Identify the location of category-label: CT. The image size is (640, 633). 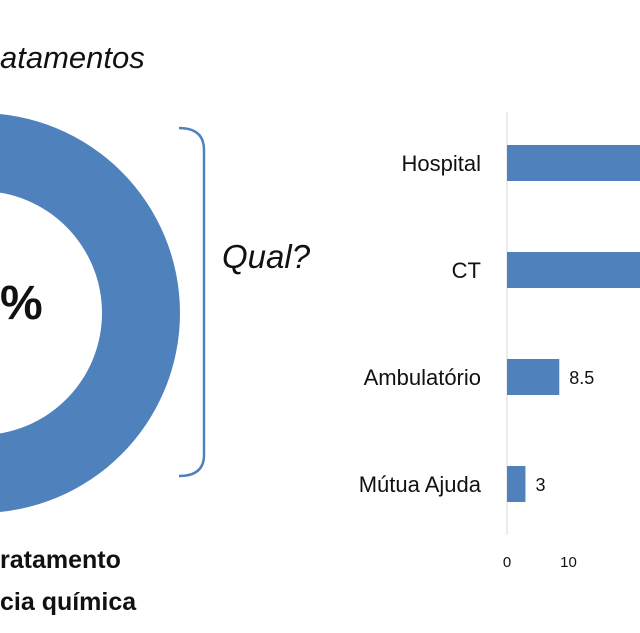
(466, 270).